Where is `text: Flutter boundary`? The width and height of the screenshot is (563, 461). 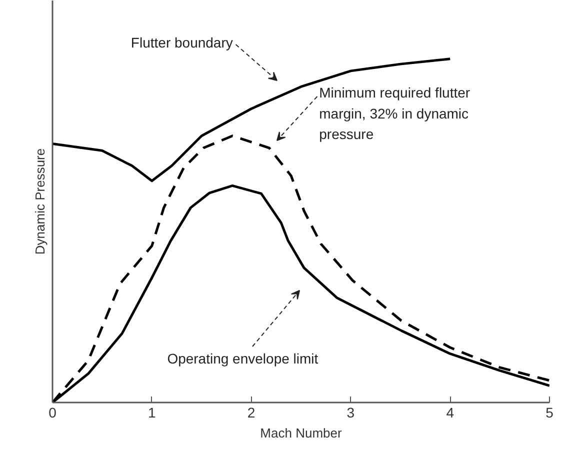
text: Flutter boundary is located at coordinates (181, 42).